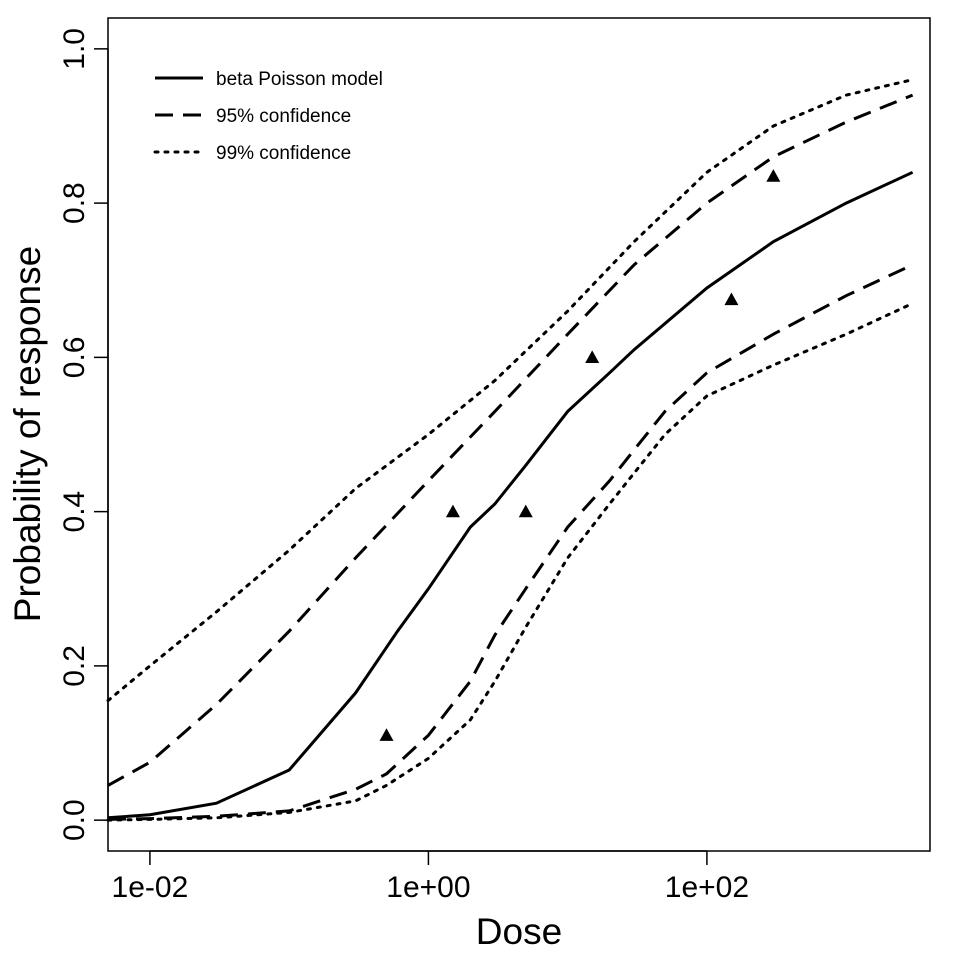 This screenshot has height=960, width=960. What do you see at coordinates (74, 512) in the screenshot?
I see `y-tick-label: 0.4` at bounding box center [74, 512].